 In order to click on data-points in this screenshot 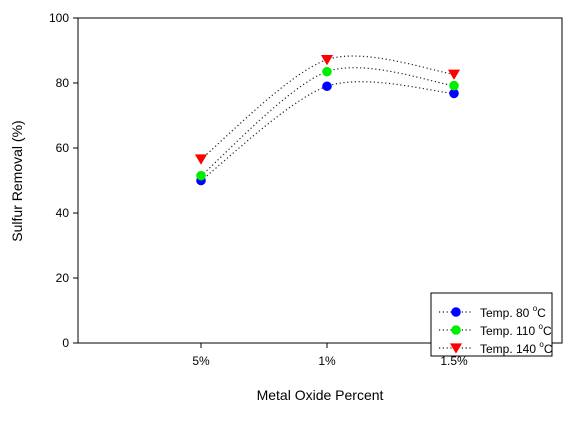, I will do `click(327, 120)`.